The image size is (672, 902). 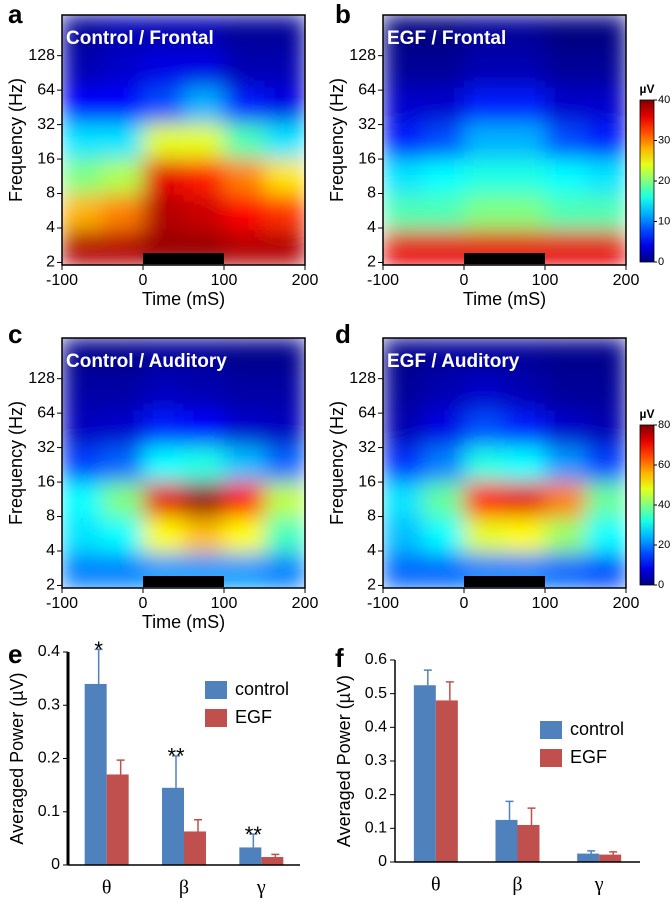 I want to click on heatmap-title: EGF / Frontal, so click(x=446, y=38).